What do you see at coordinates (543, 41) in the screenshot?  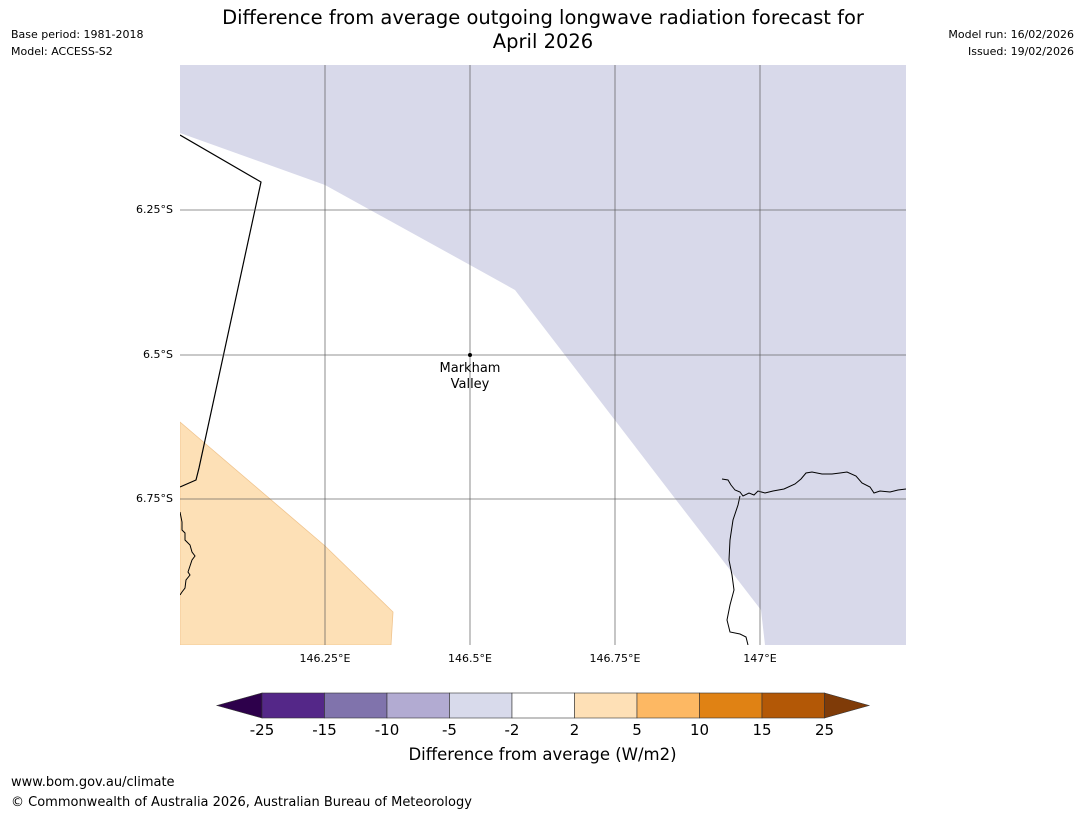 I see `title-line-2: April 2026` at bounding box center [543, 41].